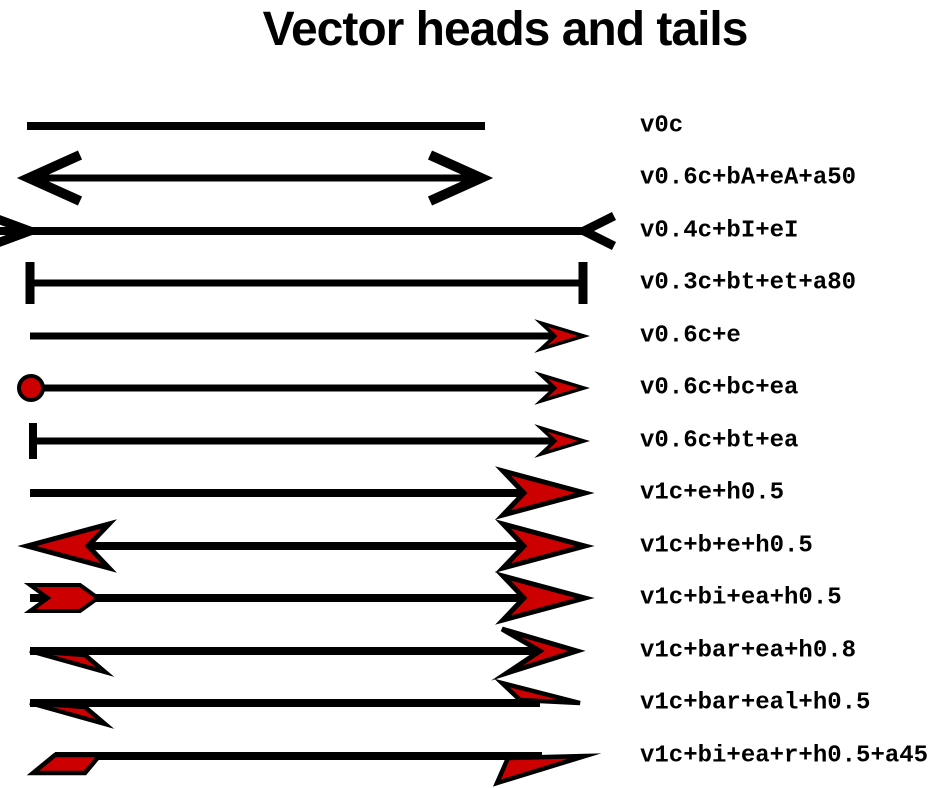  Describe the element at coordinates (719, 388) in the screenshot. I see `row-label: v0.6c+bc+ea` at that location.